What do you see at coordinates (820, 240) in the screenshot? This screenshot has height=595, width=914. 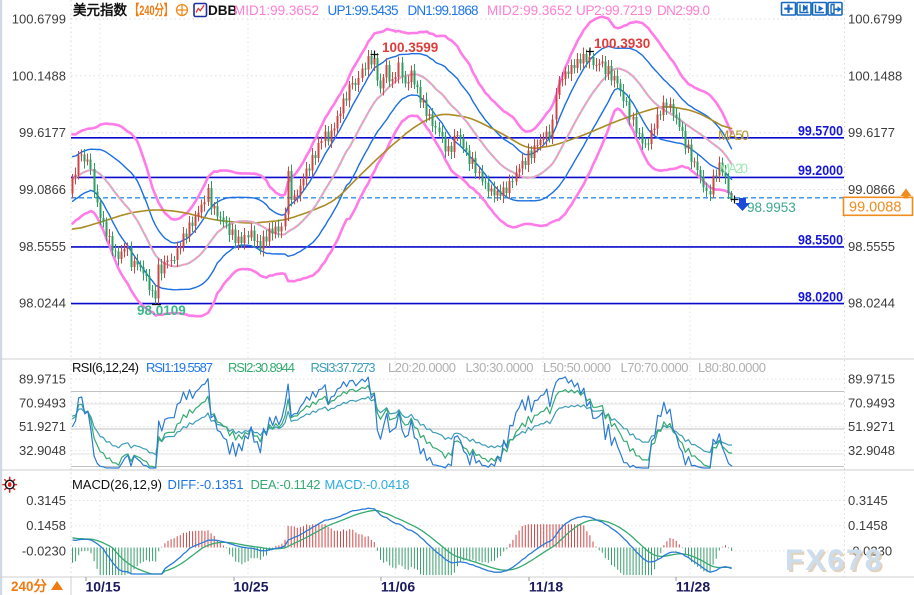 I see `svg-text: 98.5500` at bounding box center [820, 240].